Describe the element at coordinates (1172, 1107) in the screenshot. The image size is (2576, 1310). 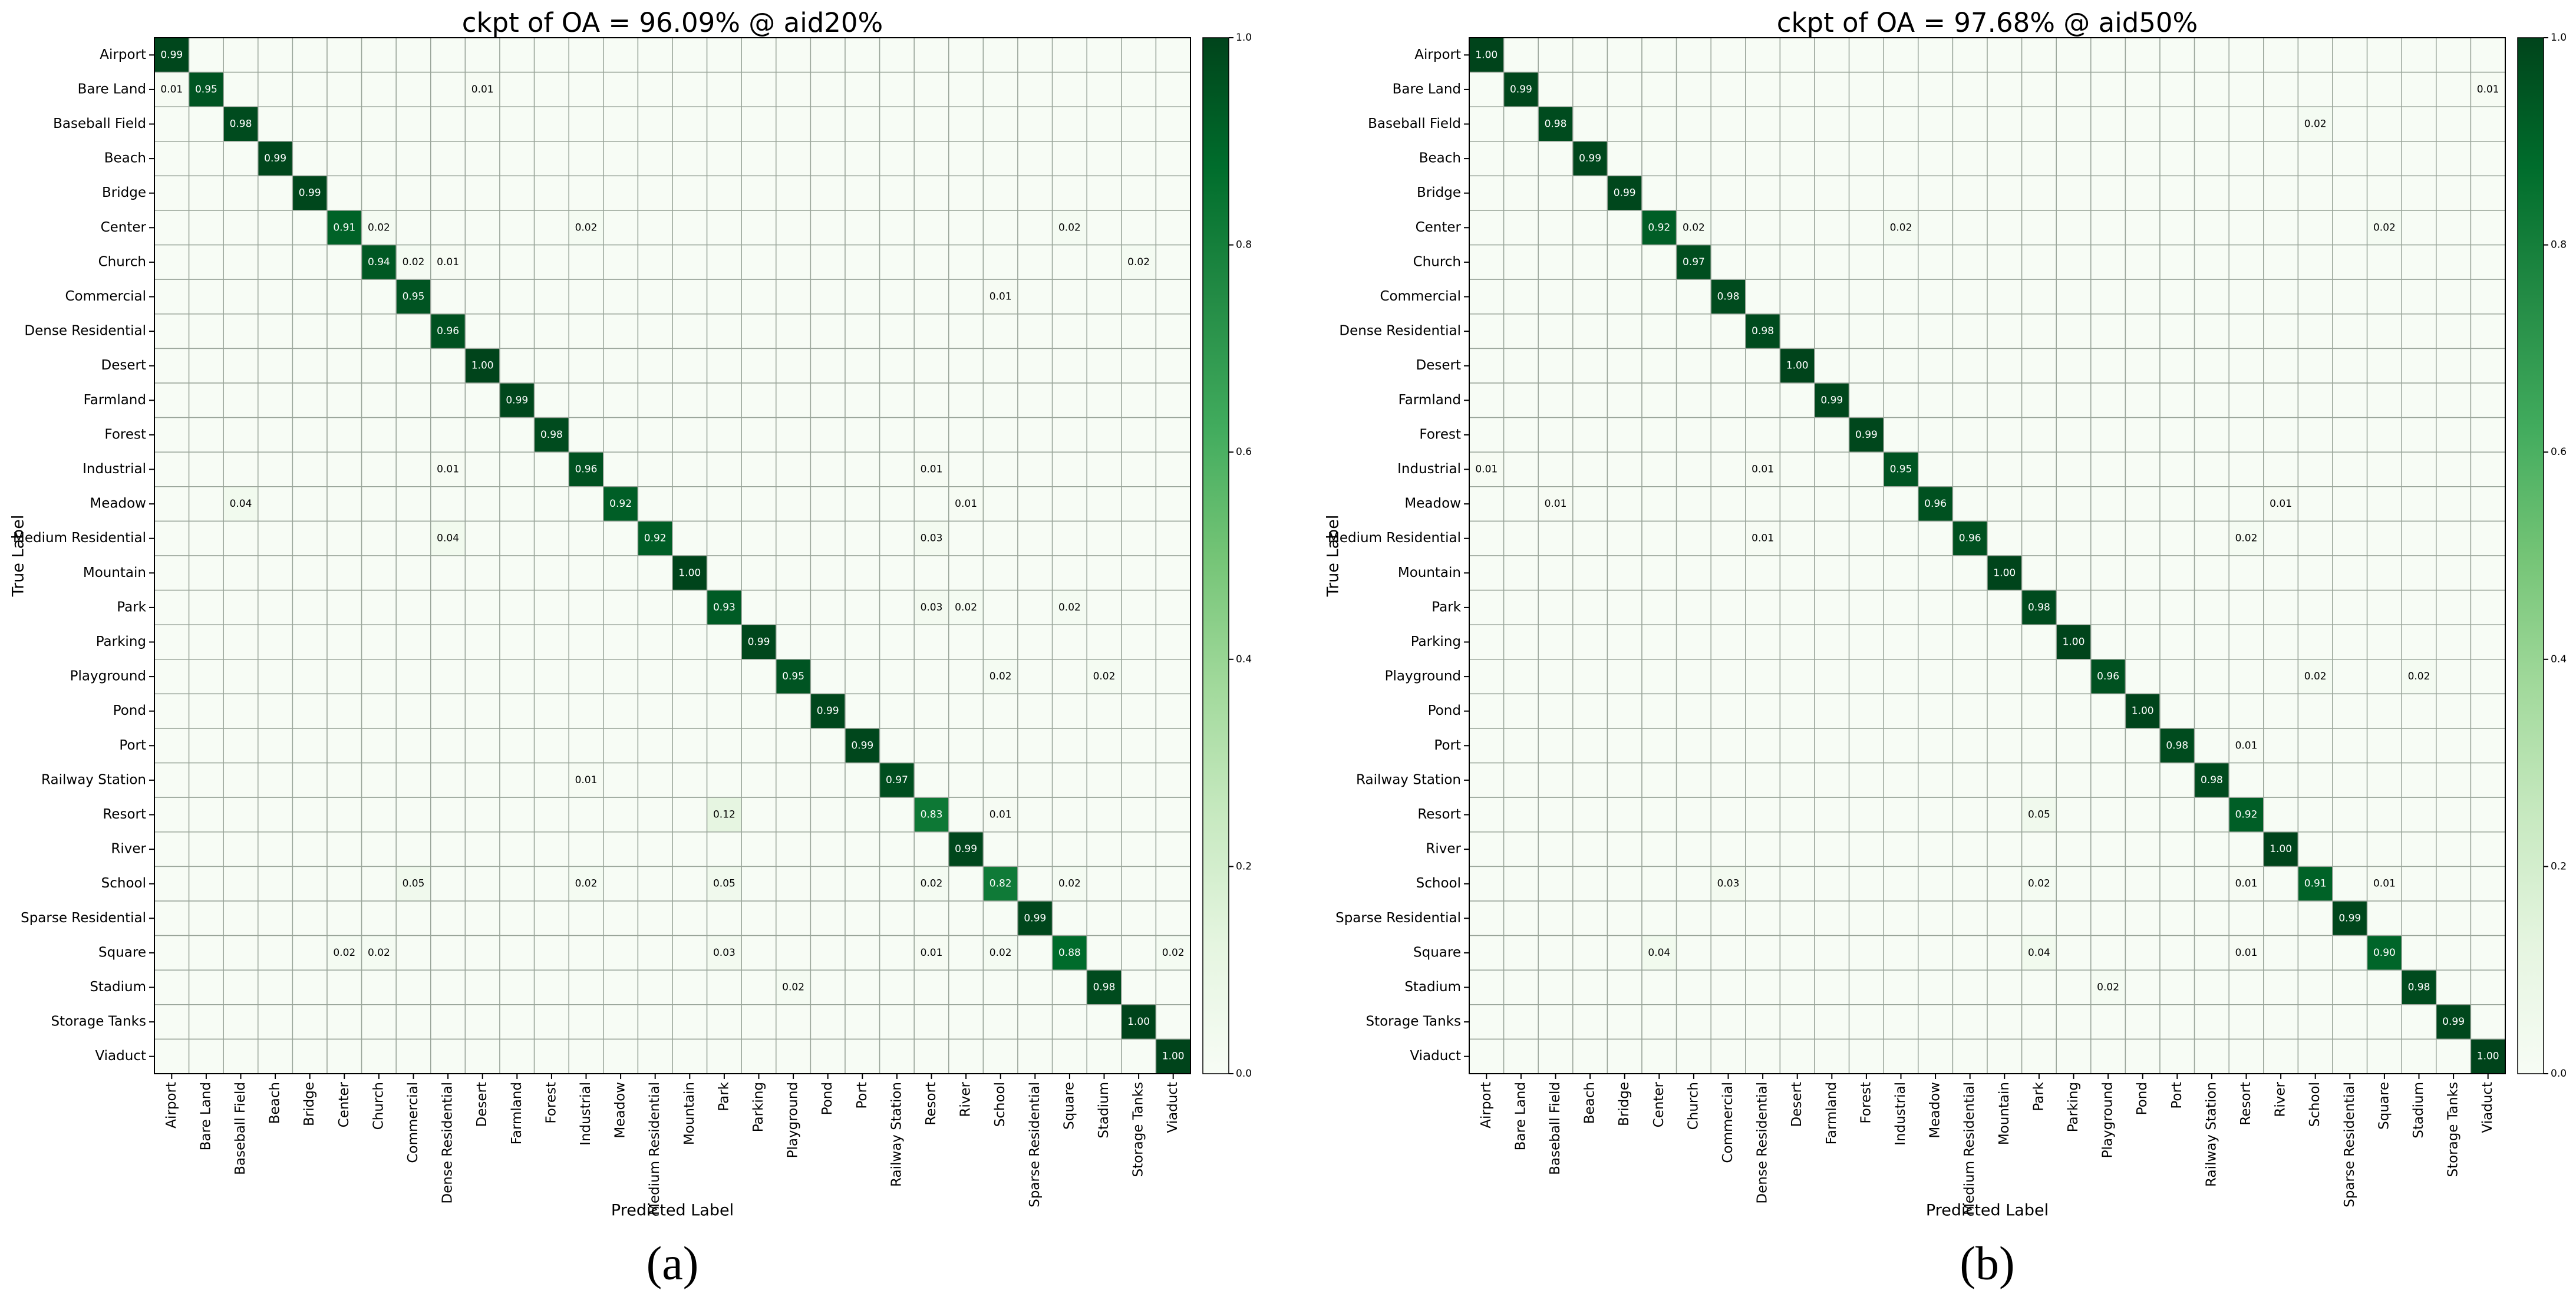
I see `x-tick-label: Viaduct` at that location.